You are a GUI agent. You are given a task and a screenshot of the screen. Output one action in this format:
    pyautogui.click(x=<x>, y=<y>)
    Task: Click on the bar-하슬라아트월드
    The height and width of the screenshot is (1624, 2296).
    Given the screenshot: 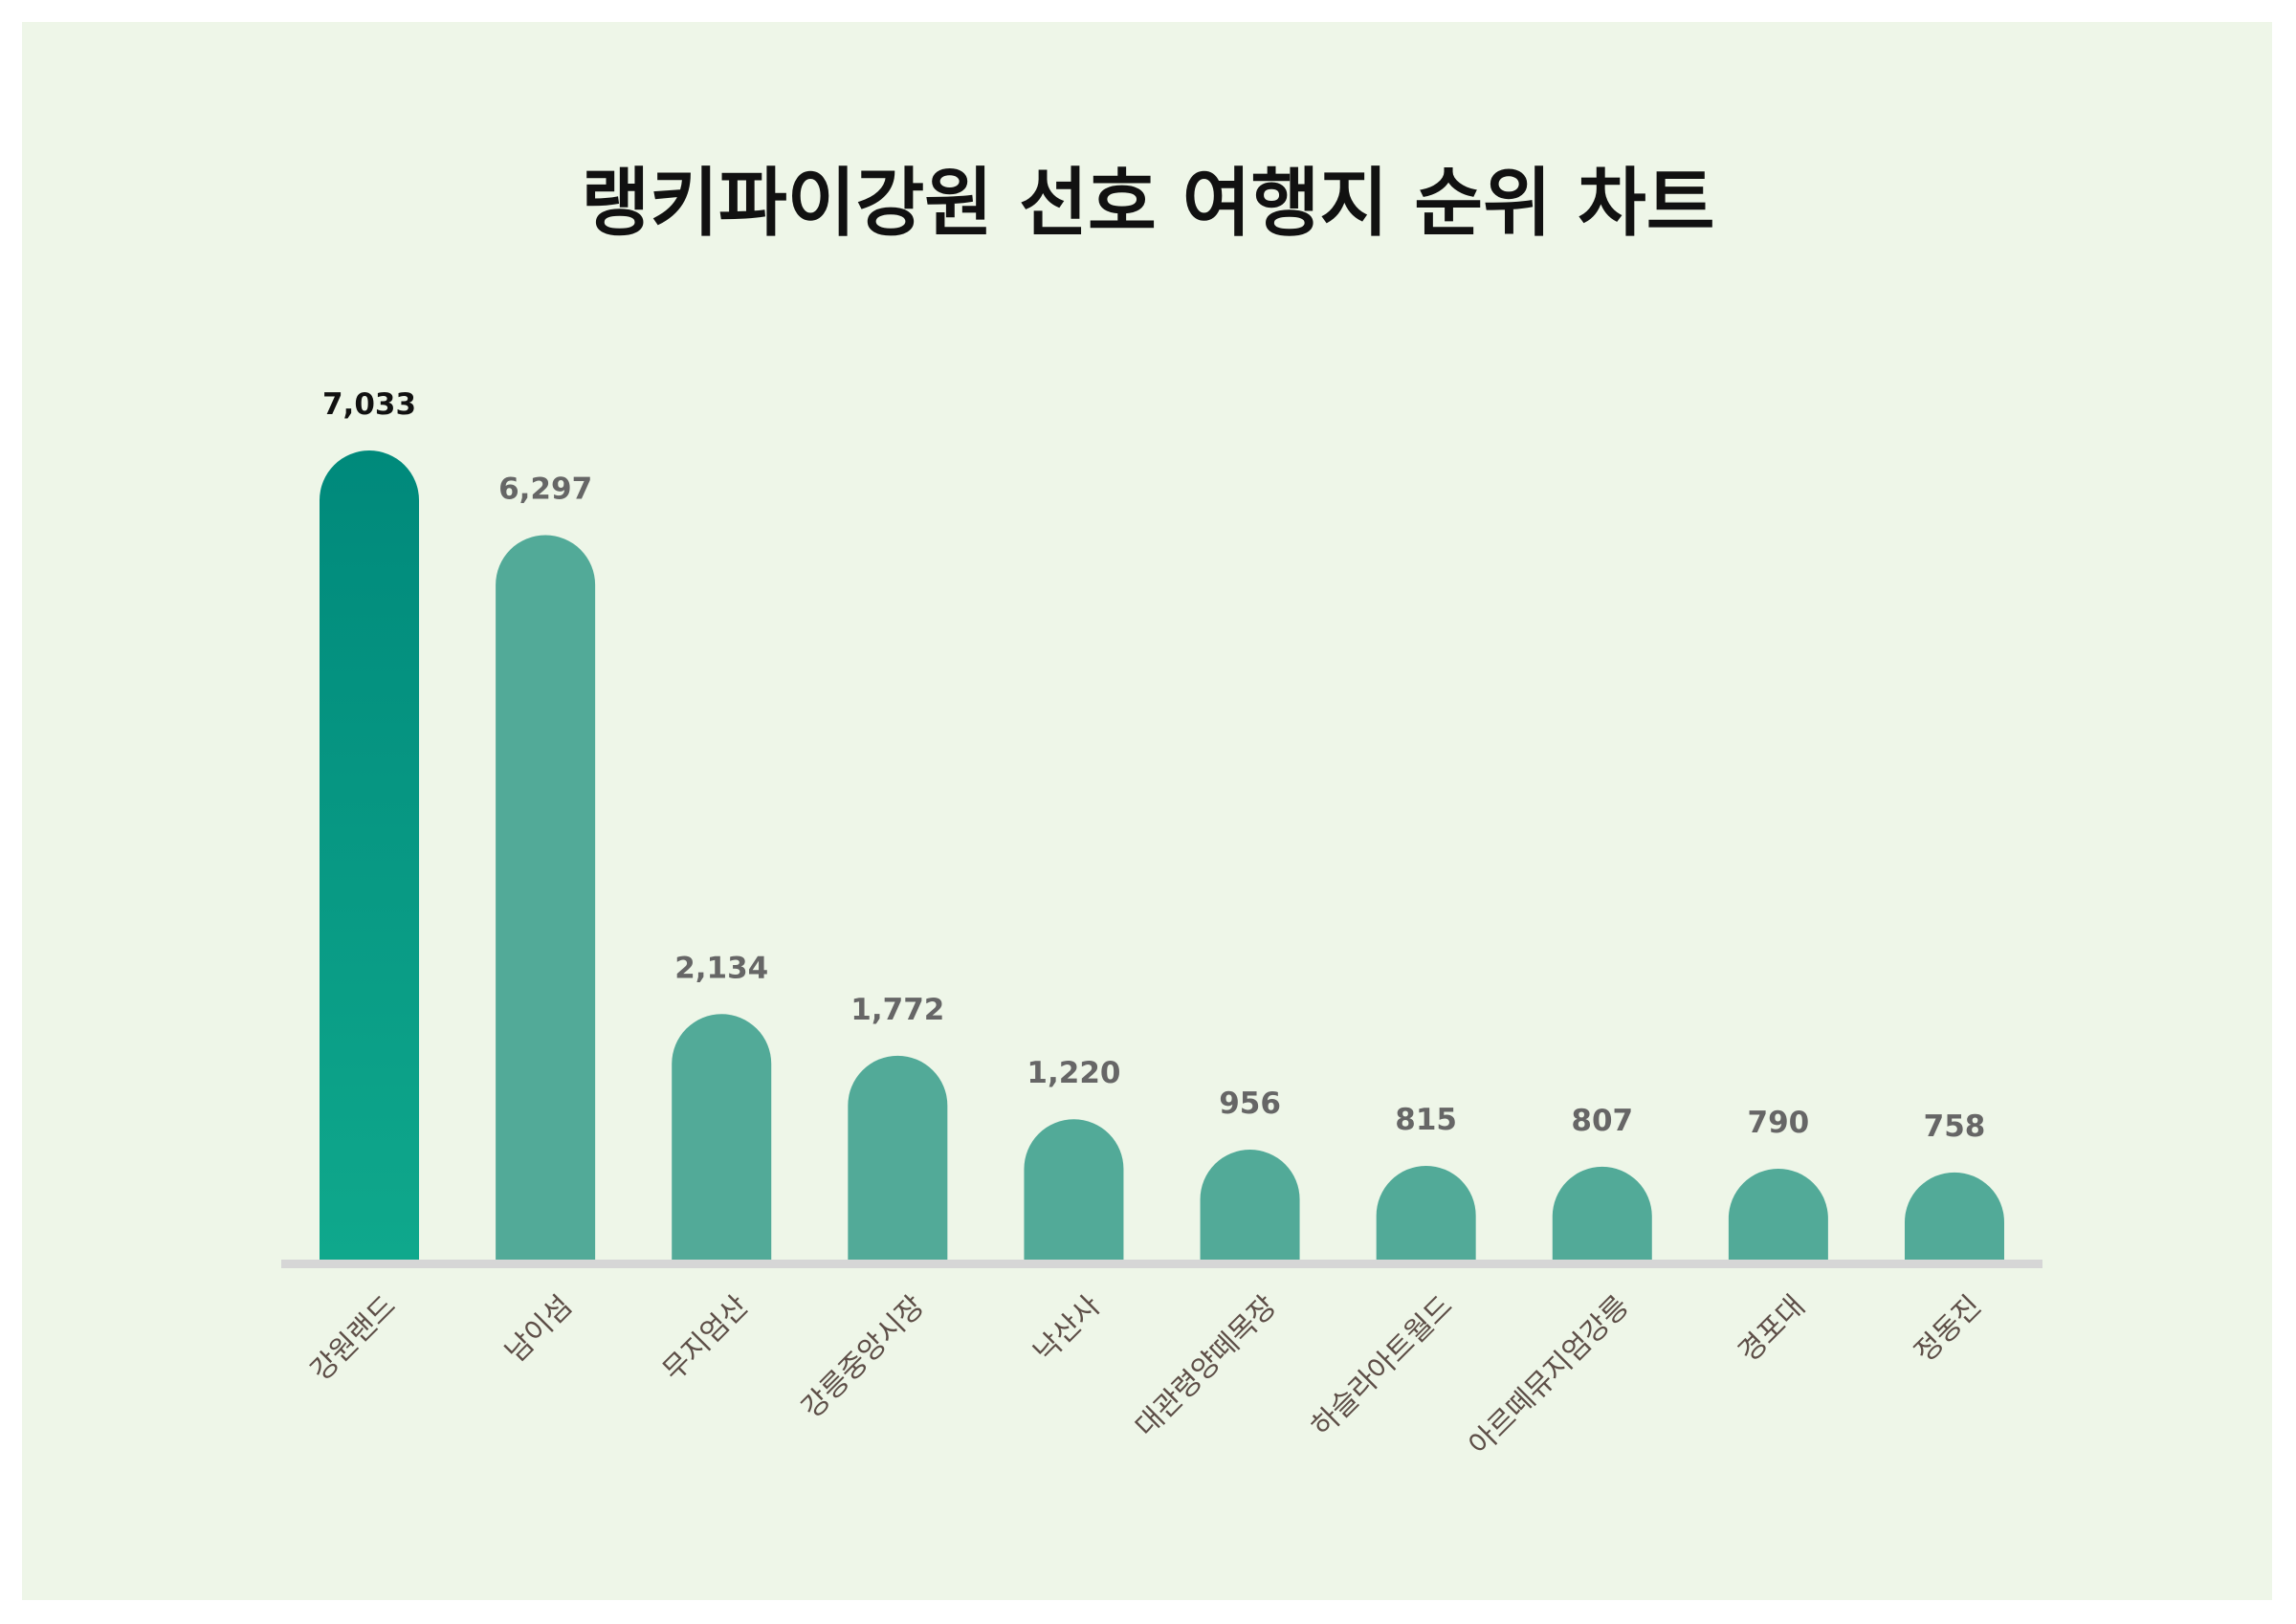 What is the action you would take?
    pyautogui.click(x=1426, y=1213)
    